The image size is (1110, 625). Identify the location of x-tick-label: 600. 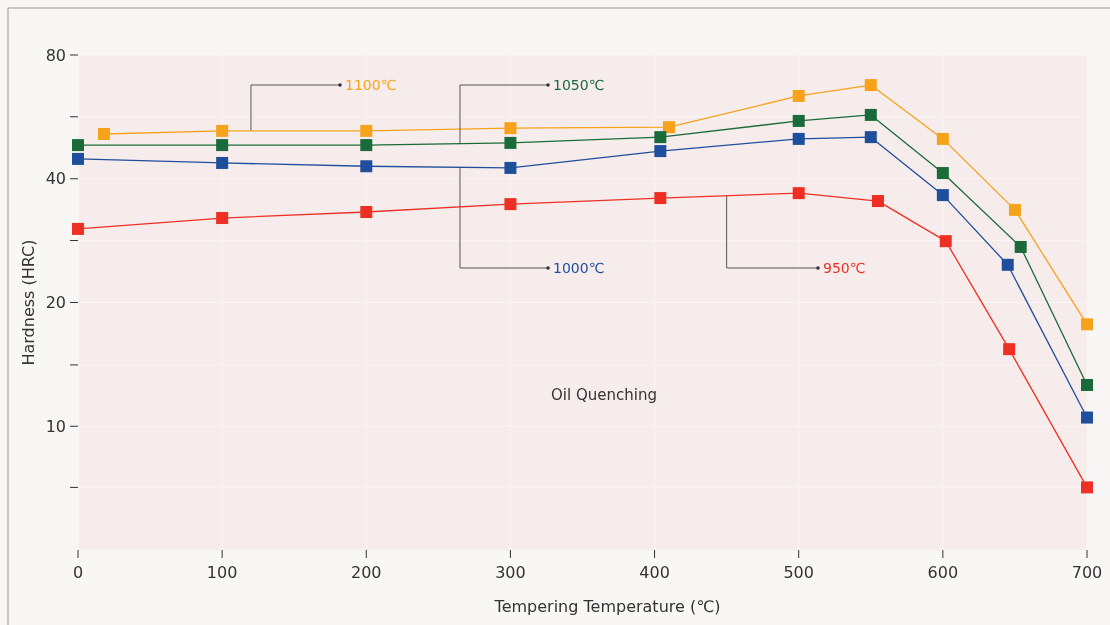
(943, 572).